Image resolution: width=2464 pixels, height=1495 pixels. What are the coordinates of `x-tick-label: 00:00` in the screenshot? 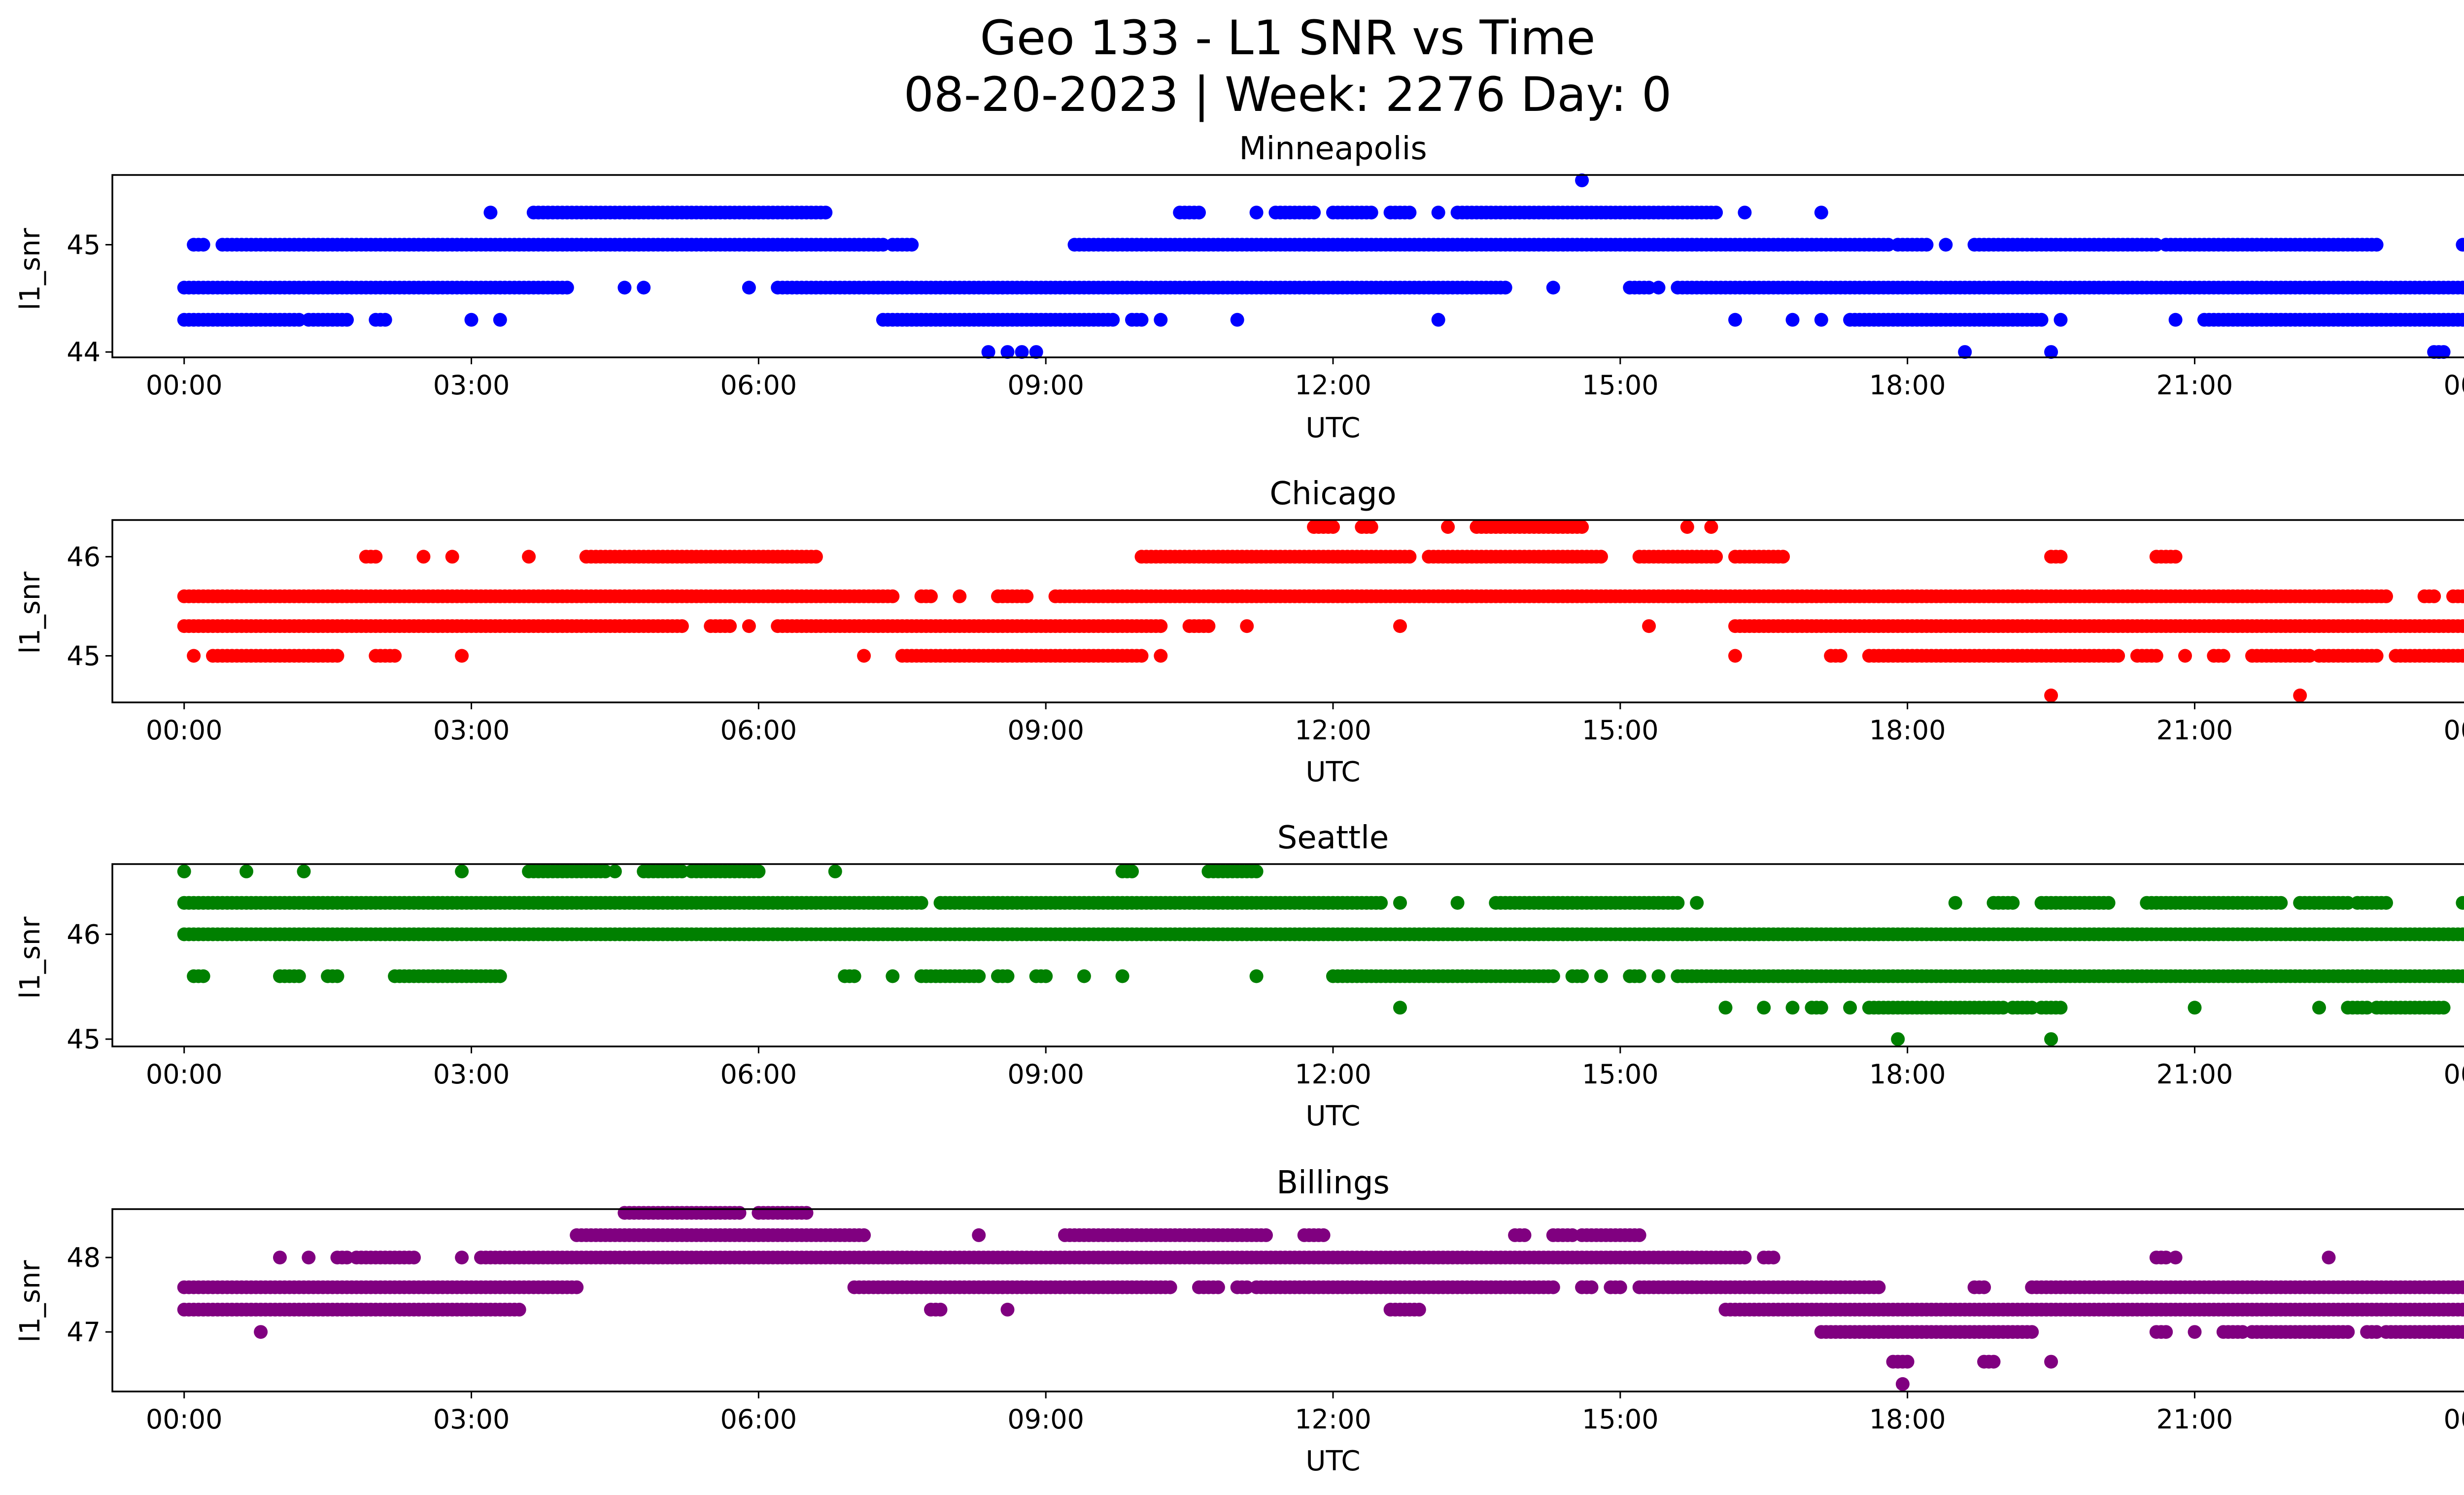 It's located at (184, 1074).